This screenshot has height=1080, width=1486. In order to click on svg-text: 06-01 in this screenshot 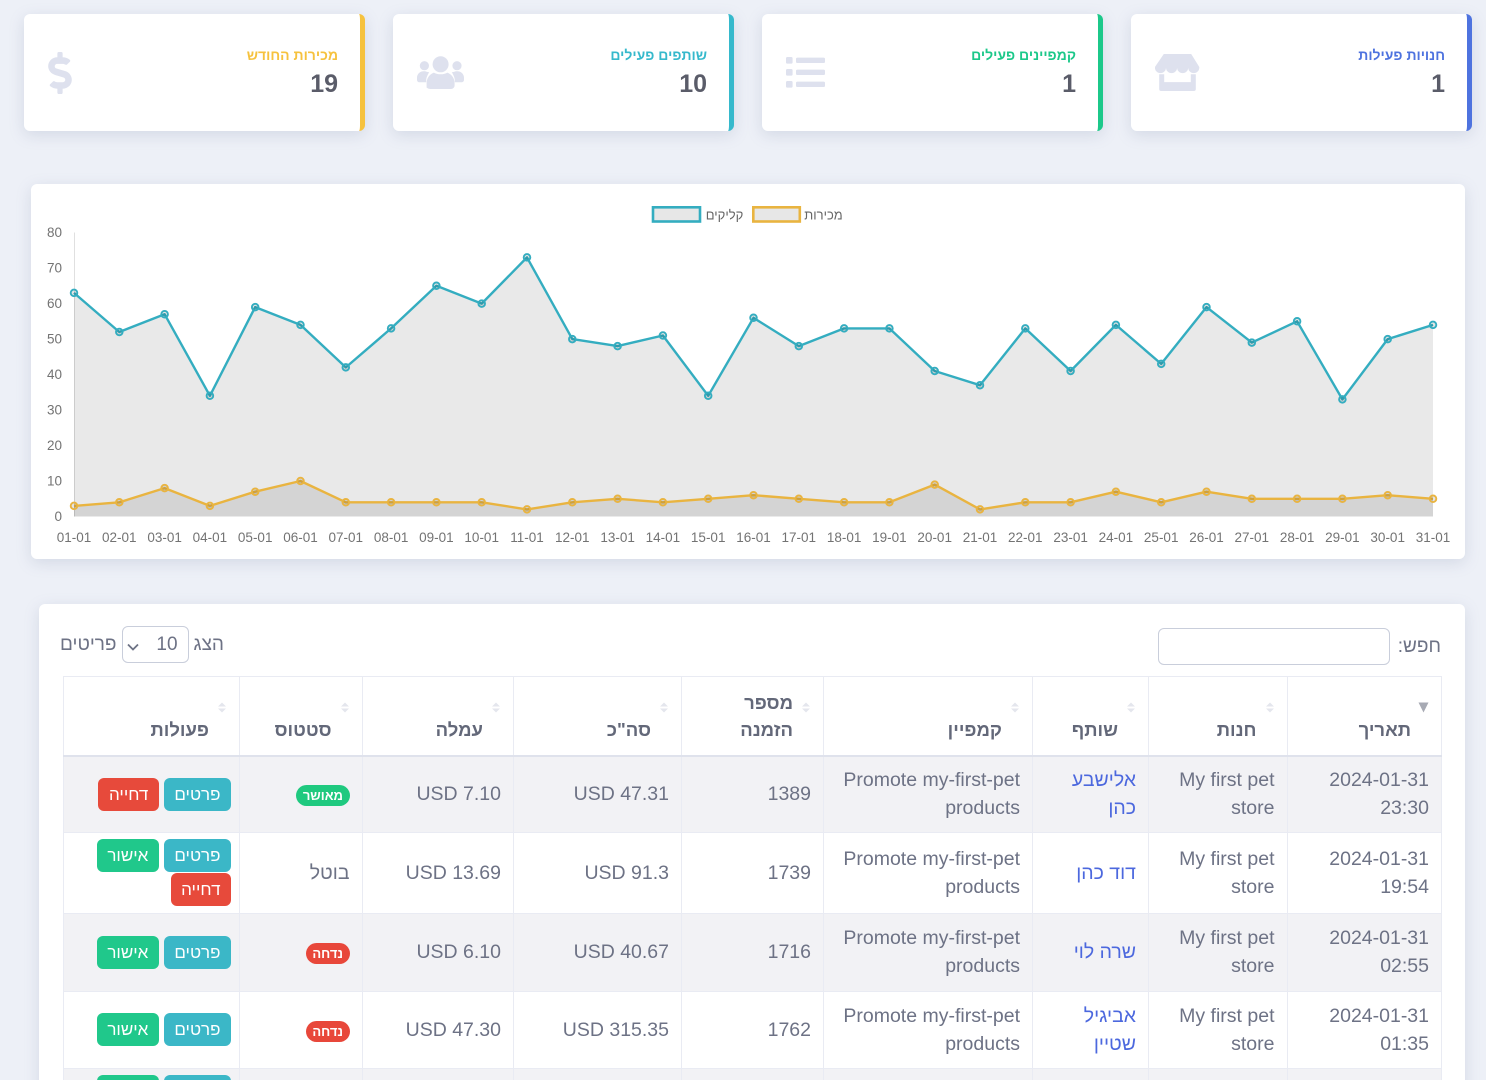, I will do `click(300, 537)`.